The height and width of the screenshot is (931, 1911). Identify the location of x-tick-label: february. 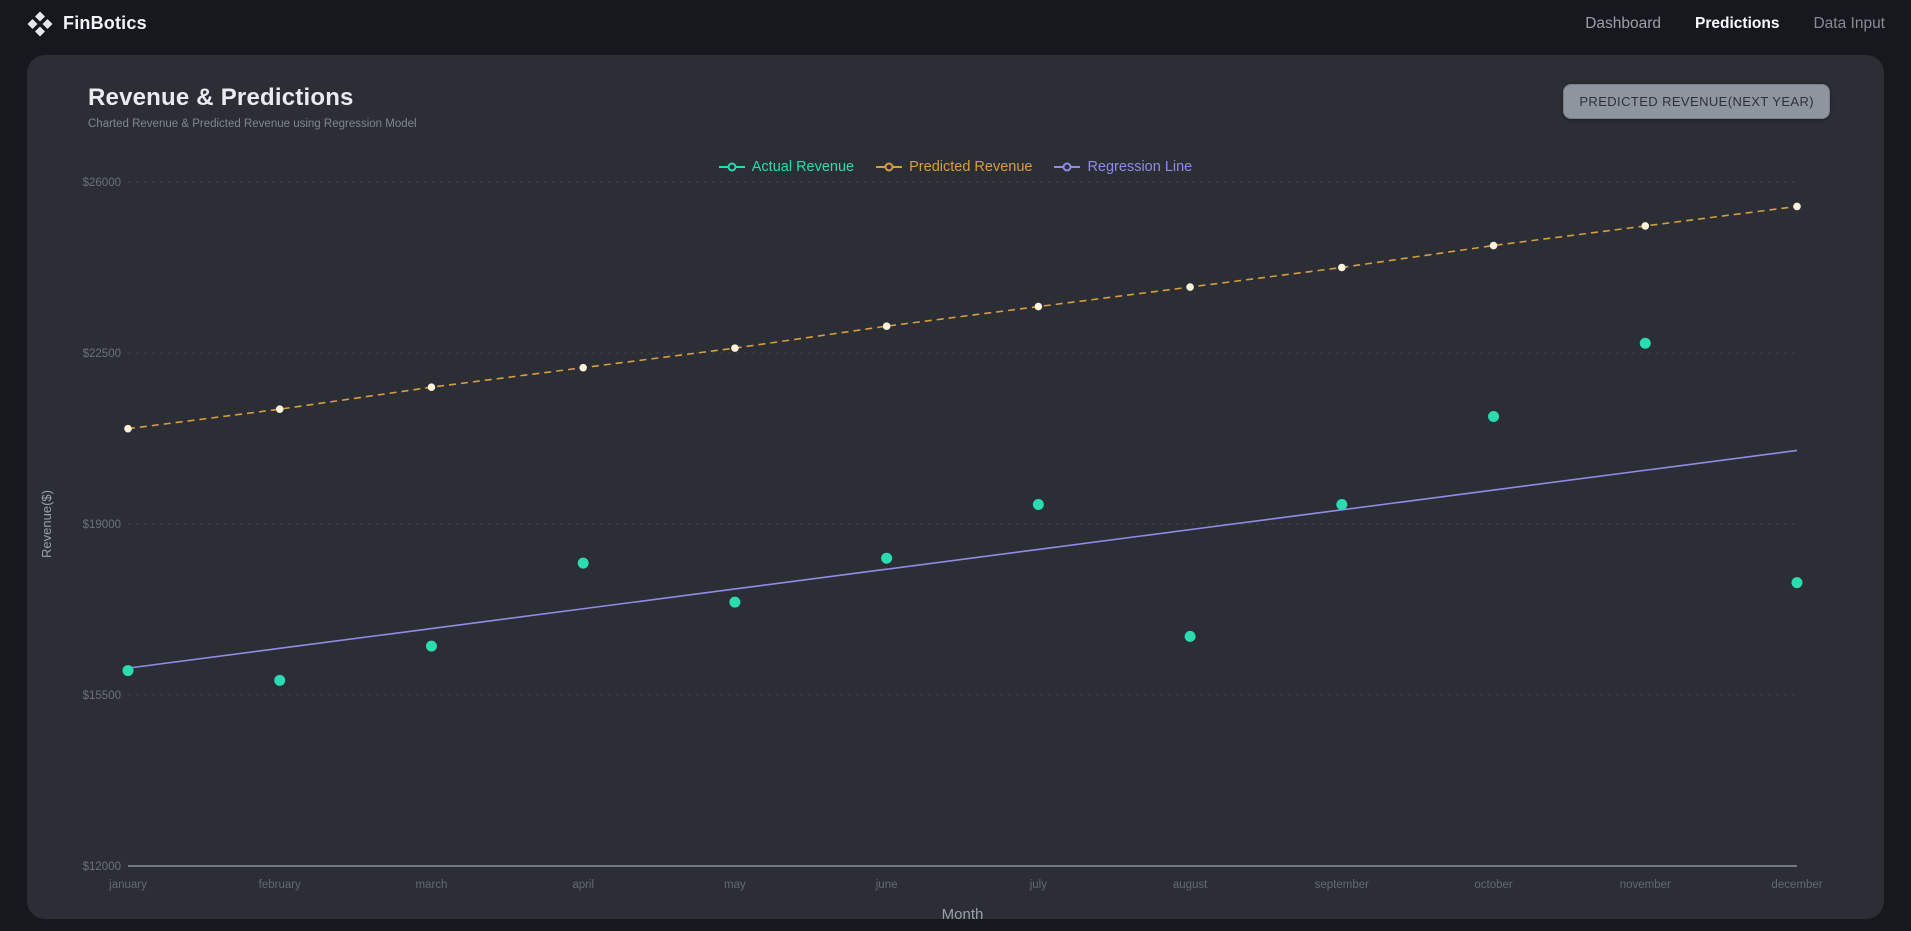
(280, 885).